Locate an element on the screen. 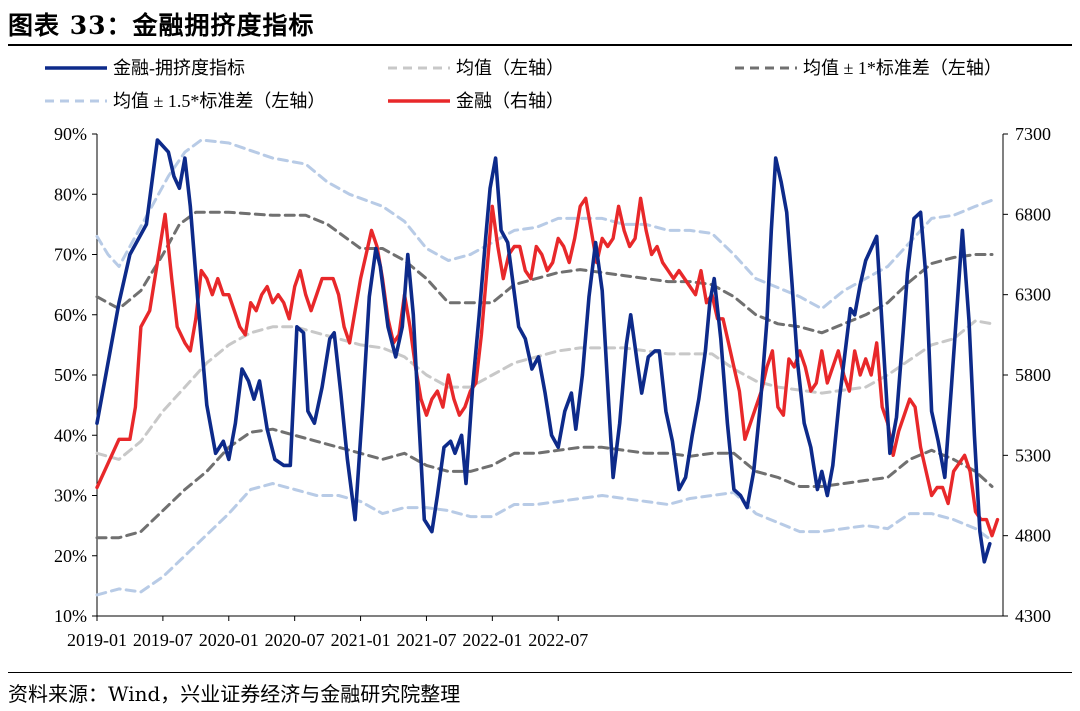 This screenshot has width=1080, height=711. y-left-tick-label: 60% is located at coordinates (70, 315).